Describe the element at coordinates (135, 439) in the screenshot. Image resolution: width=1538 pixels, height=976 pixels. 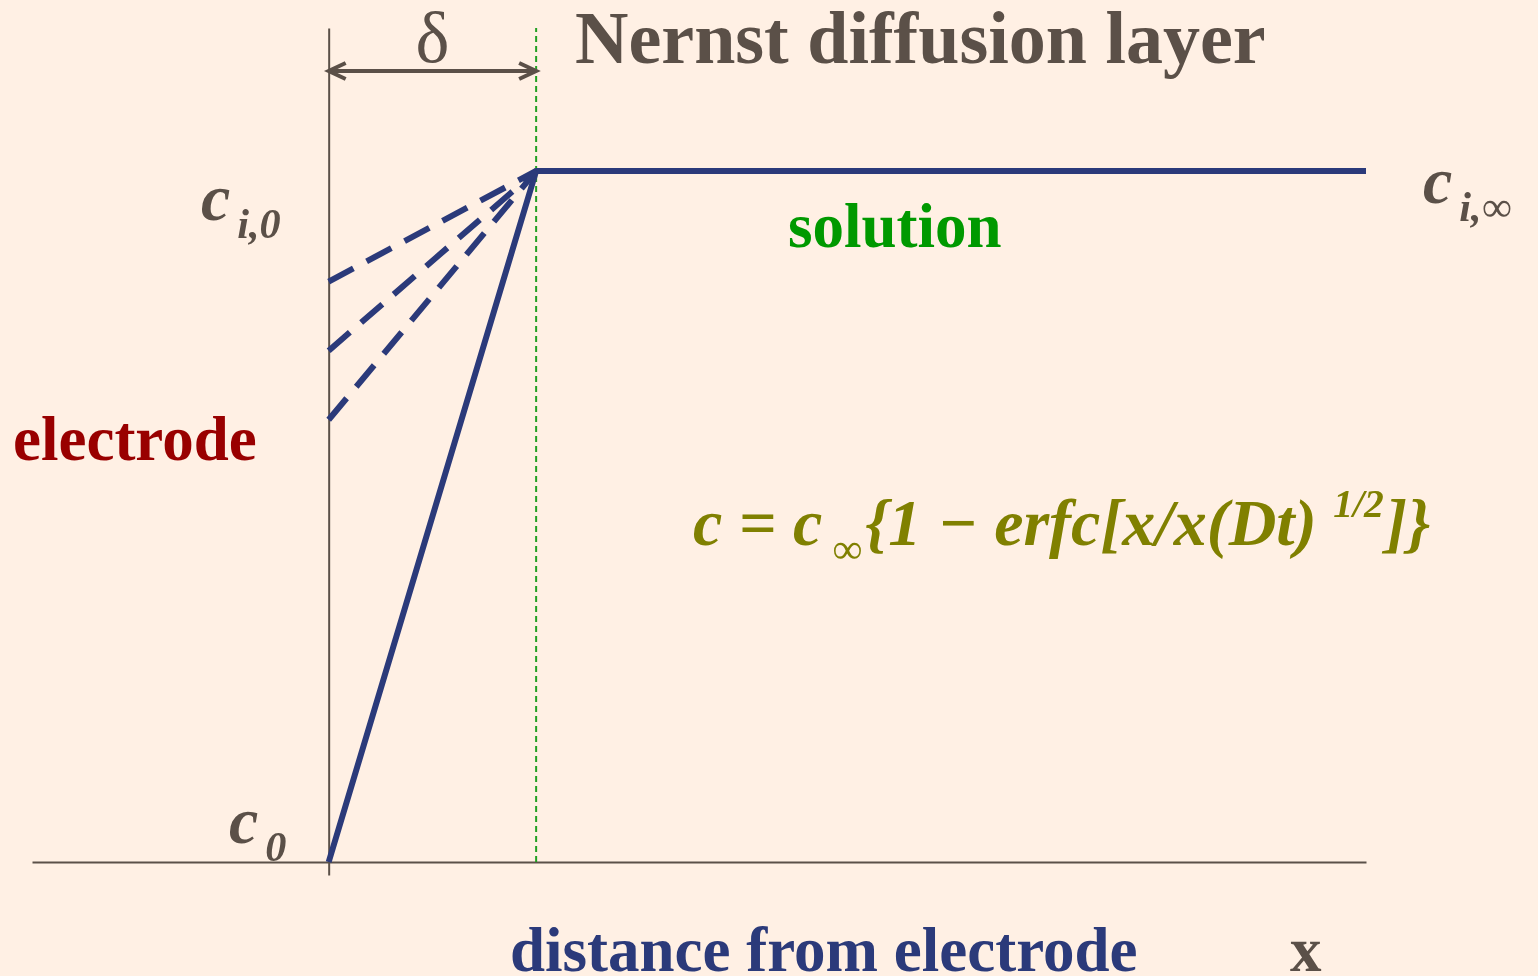
I see `annotation: electrode` at that location.